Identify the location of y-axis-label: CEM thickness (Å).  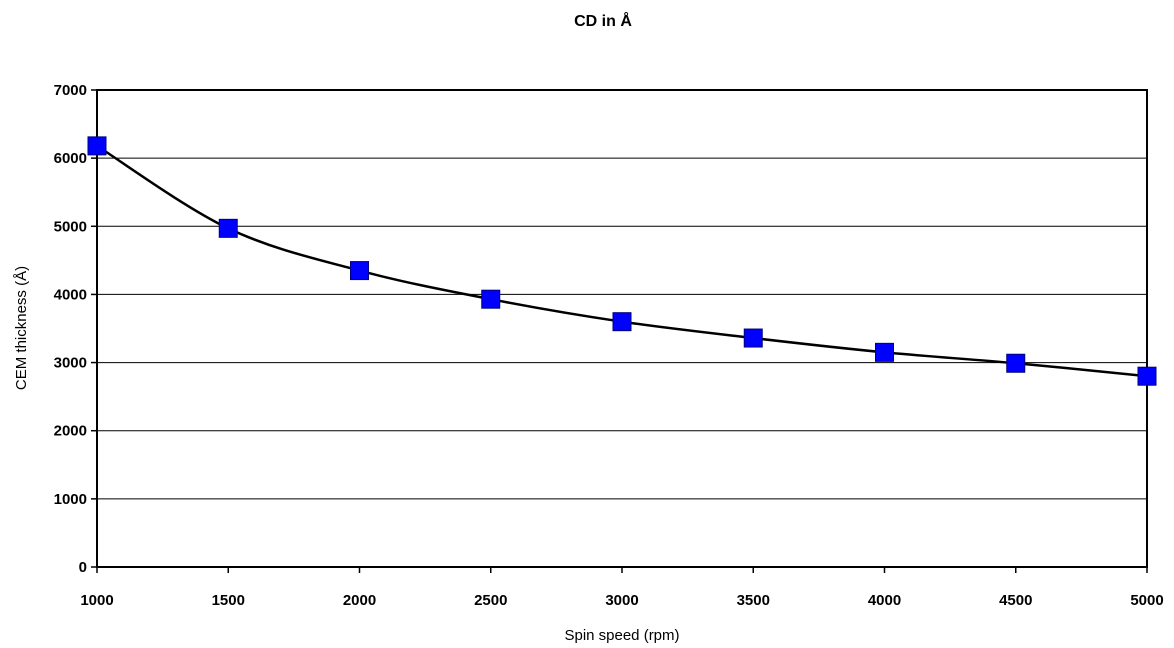
(21, 328).